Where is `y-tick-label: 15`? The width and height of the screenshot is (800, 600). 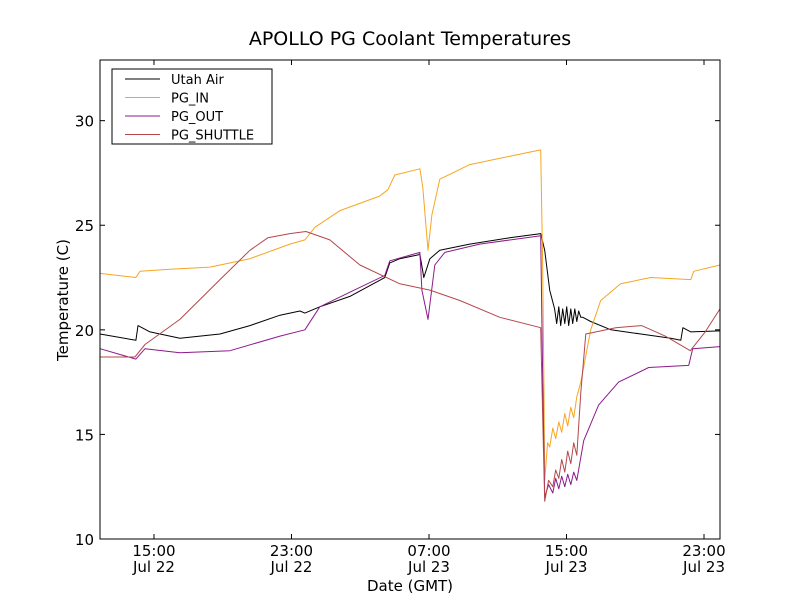
y-tick-label: 15 is located at coordinates (84, 435).